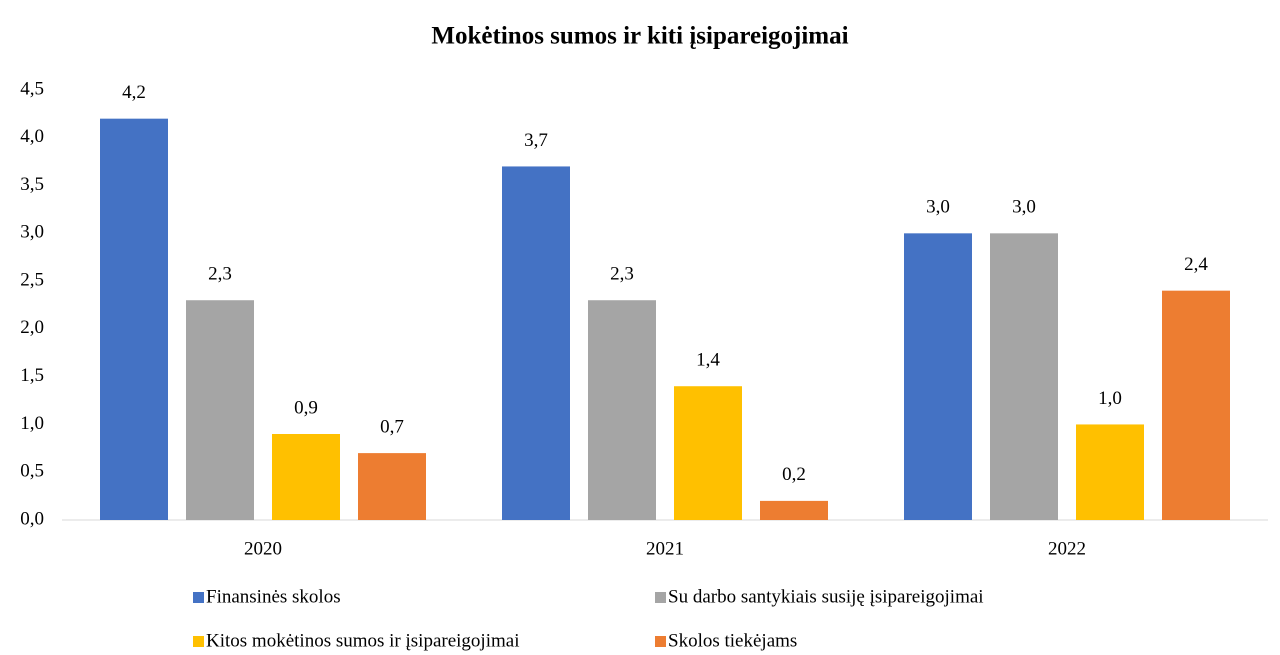 The image size is (1280, 655). What do you see at coordinates (32, 327) in the screenshot?
I see `y-tick-label: 2,0` at bounding box center [32, 327].